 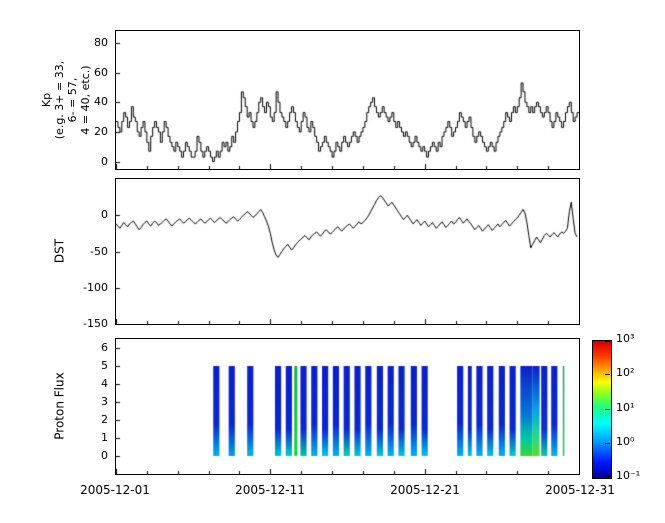 I want to click on colorbar-tick-label: 10², so click(x=625, y=373).